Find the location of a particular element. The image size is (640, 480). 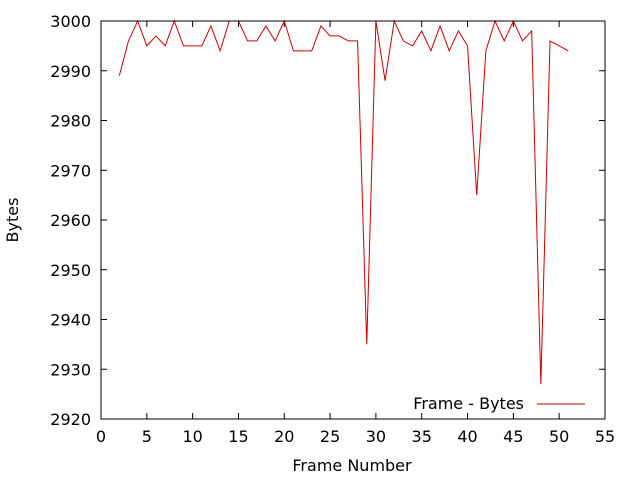

y-tick-label: 2970 is located at coordinates (70, 170).